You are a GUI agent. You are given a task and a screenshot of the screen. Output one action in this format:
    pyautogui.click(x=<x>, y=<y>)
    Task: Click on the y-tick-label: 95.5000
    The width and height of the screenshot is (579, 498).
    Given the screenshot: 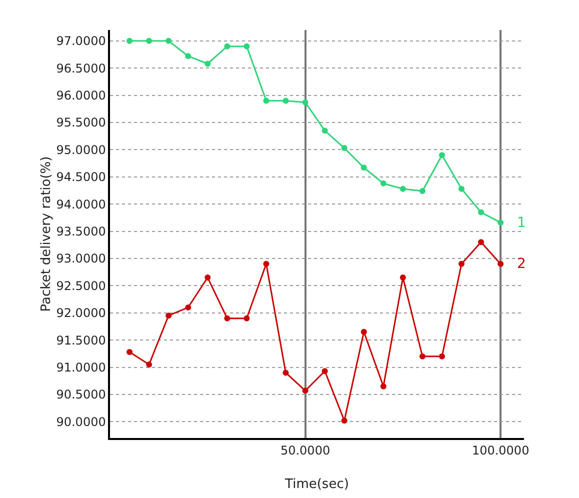 What is the action you would take?
    pyautogui.click(x=81, y=123)
    